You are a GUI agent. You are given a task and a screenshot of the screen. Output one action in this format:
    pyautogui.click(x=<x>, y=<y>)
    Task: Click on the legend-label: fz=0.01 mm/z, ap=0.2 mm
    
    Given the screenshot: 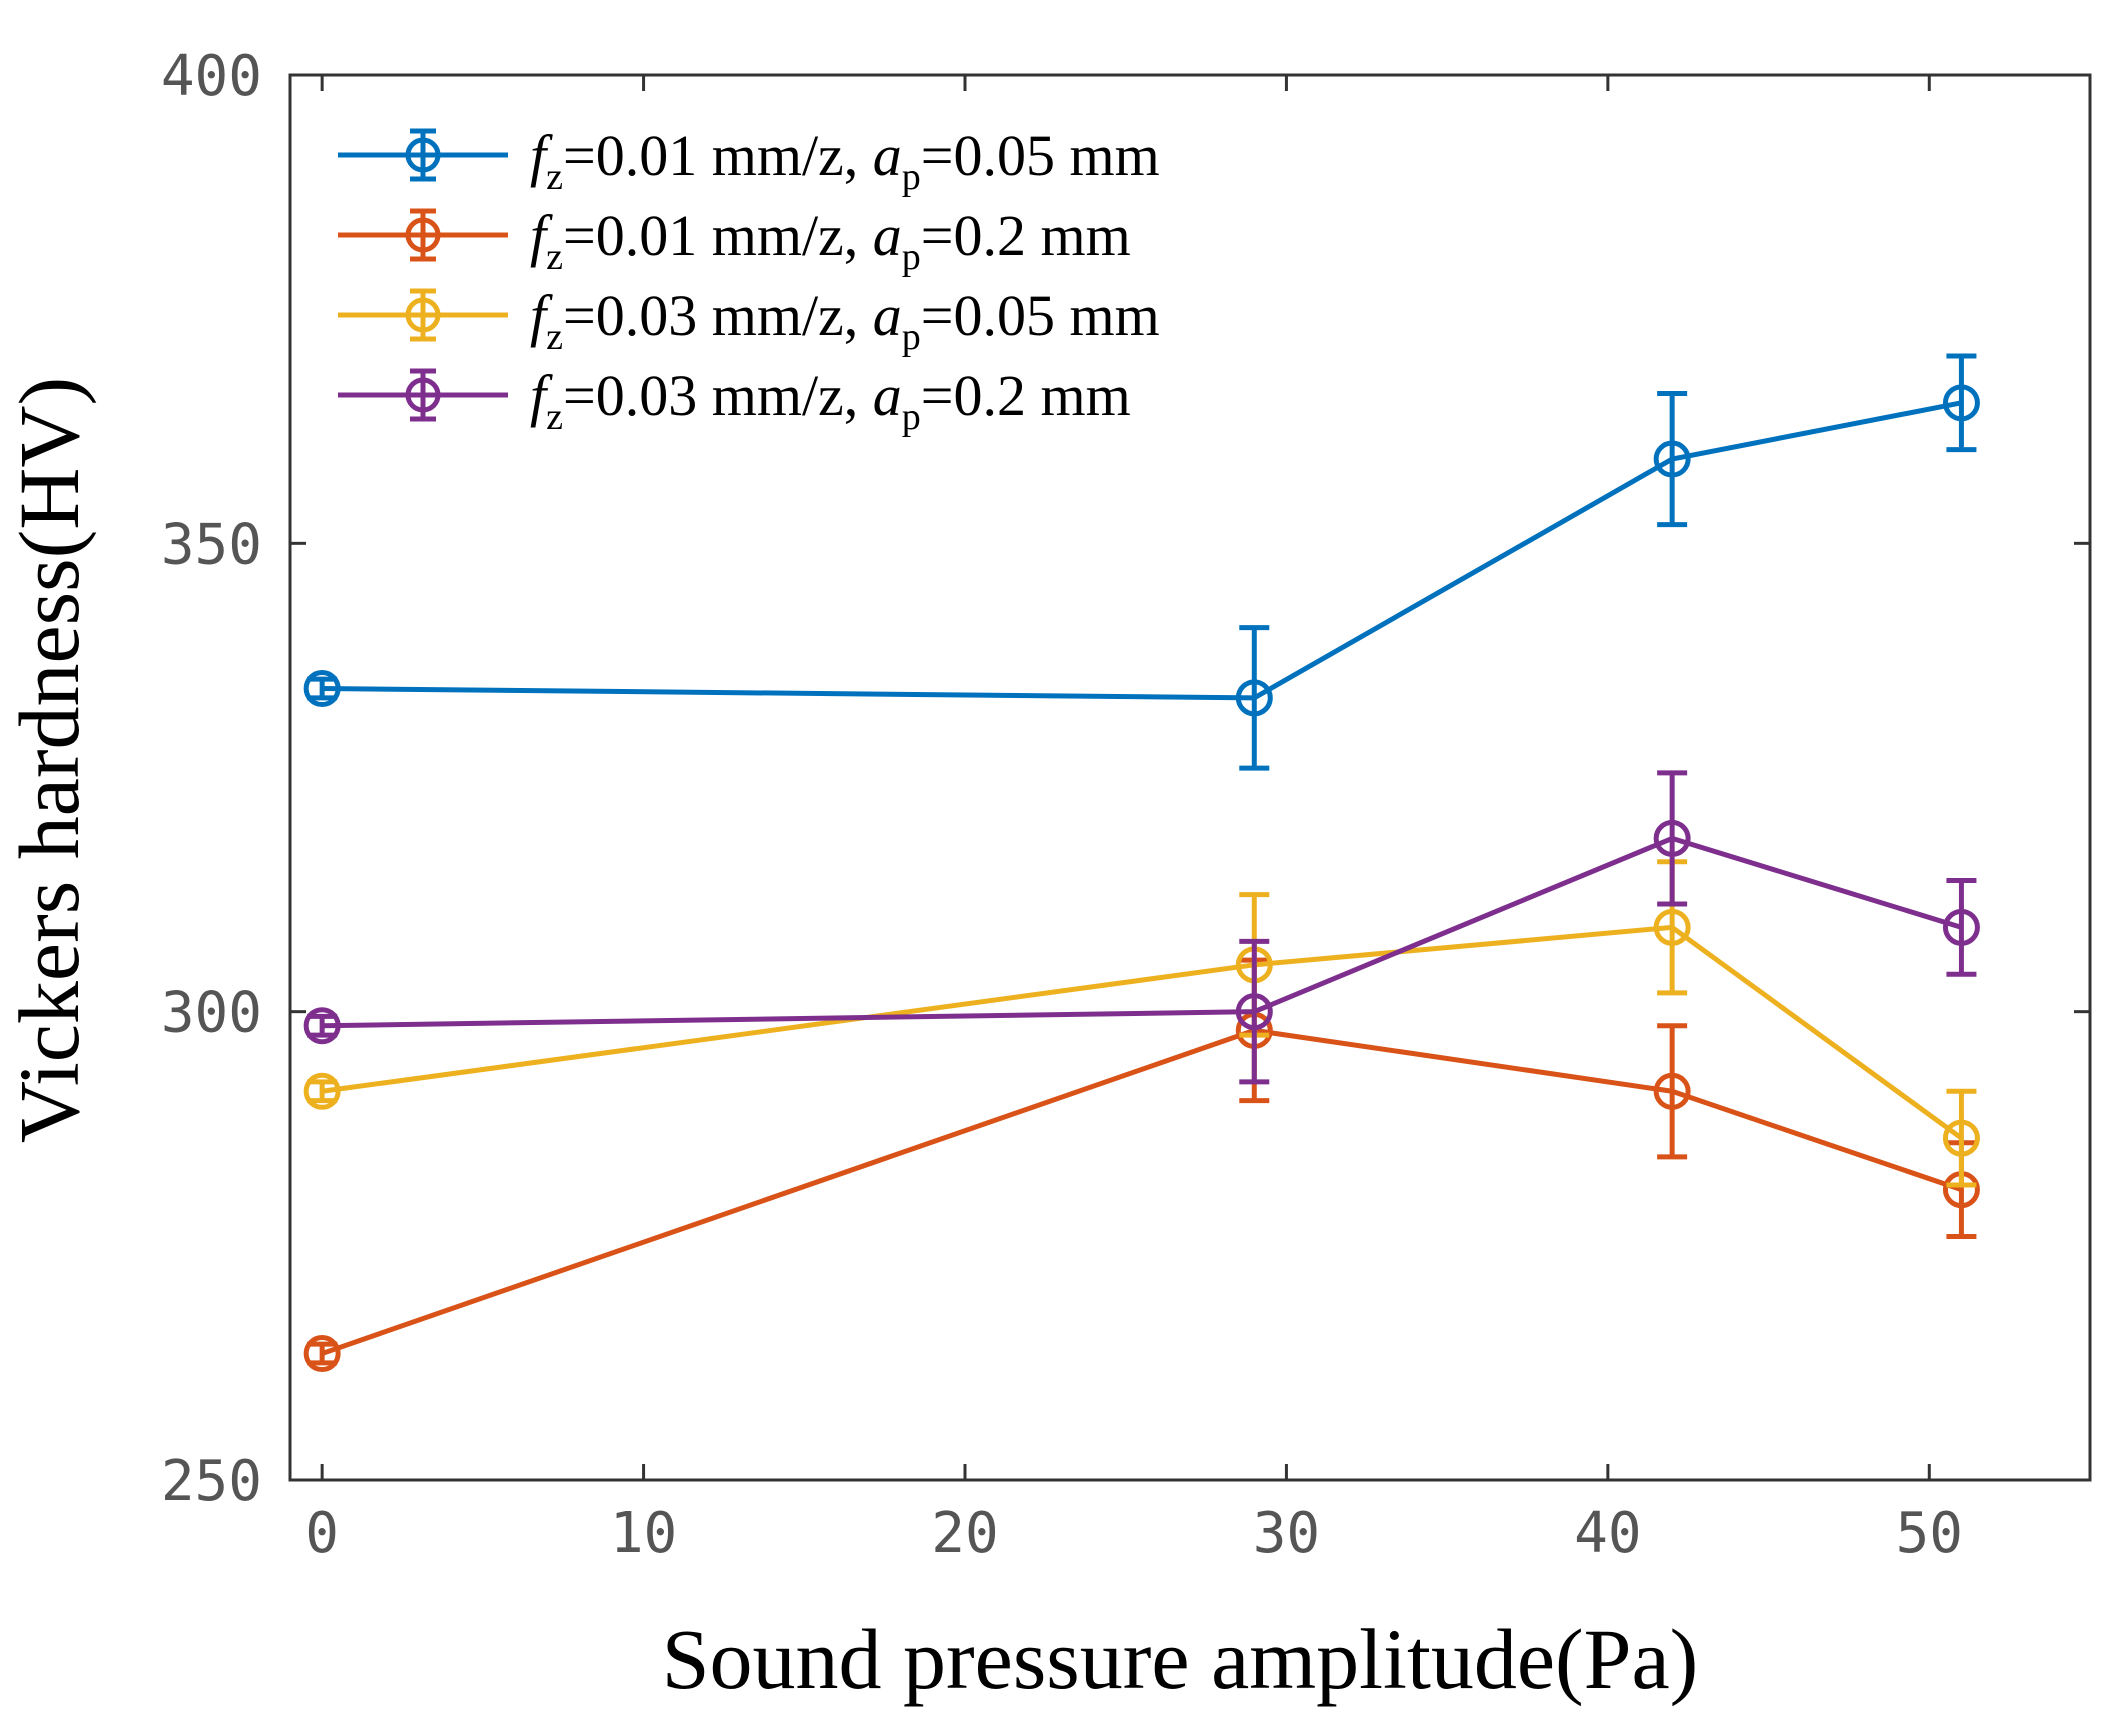 What is the action you would take?
    pyautogui.click(x=830, y=240)
    